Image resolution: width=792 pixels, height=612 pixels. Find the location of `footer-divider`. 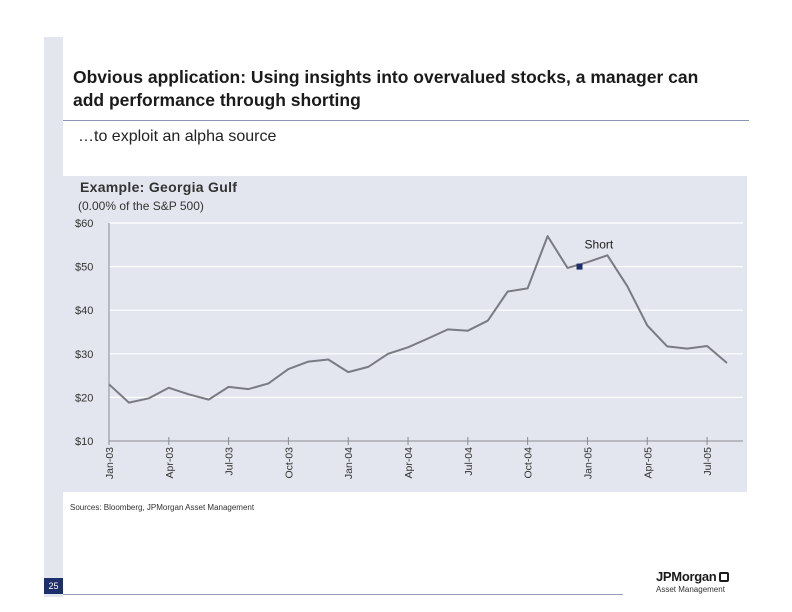

footer-divider is located at coordinates (343, 594).